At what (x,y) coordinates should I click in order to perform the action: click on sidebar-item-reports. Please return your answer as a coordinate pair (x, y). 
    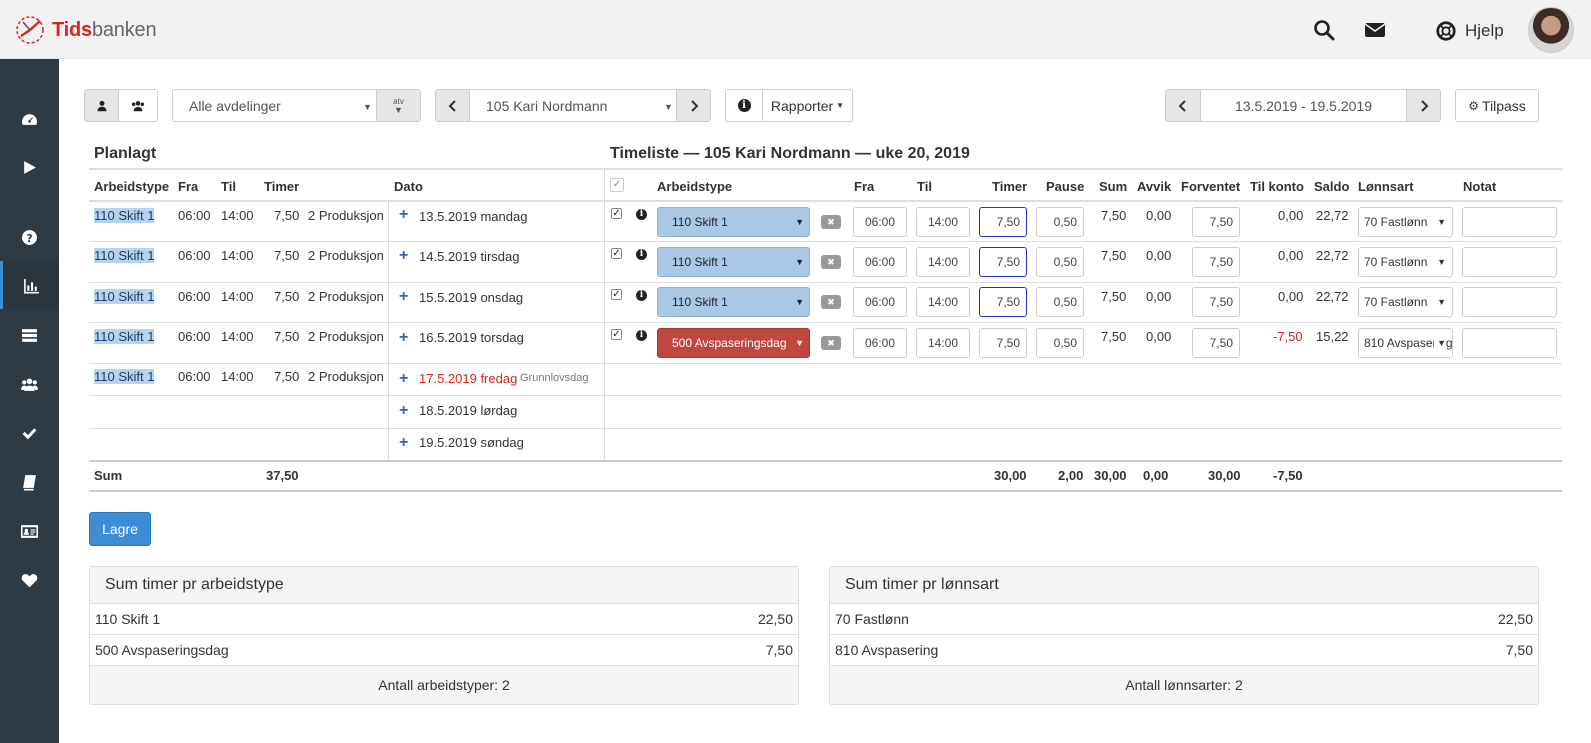
    Looking at the image, I should click on (29, 285).